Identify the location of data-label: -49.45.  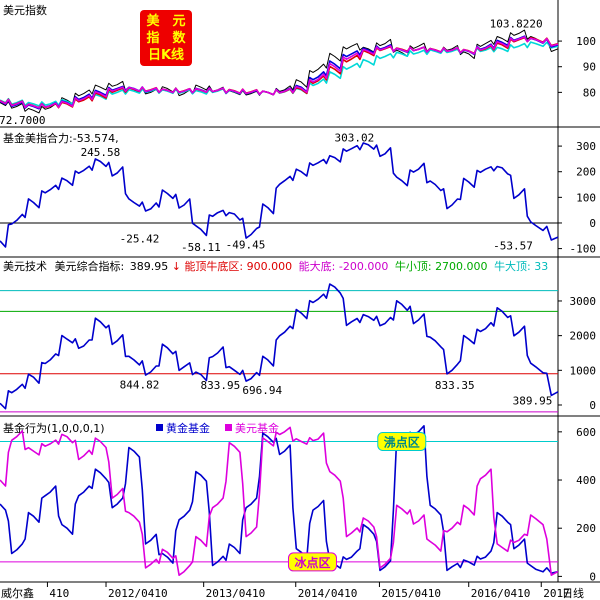
(246, 245).